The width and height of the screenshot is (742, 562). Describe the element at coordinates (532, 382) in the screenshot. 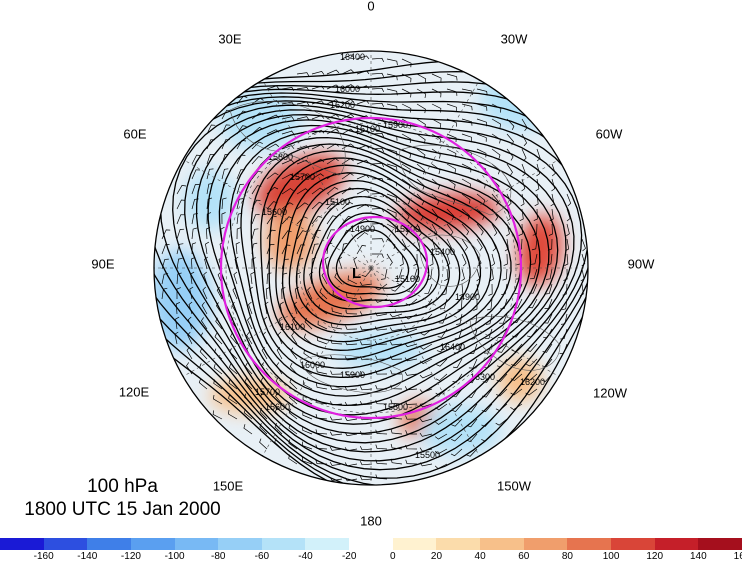

I see `contour-label: 16200` at that location.